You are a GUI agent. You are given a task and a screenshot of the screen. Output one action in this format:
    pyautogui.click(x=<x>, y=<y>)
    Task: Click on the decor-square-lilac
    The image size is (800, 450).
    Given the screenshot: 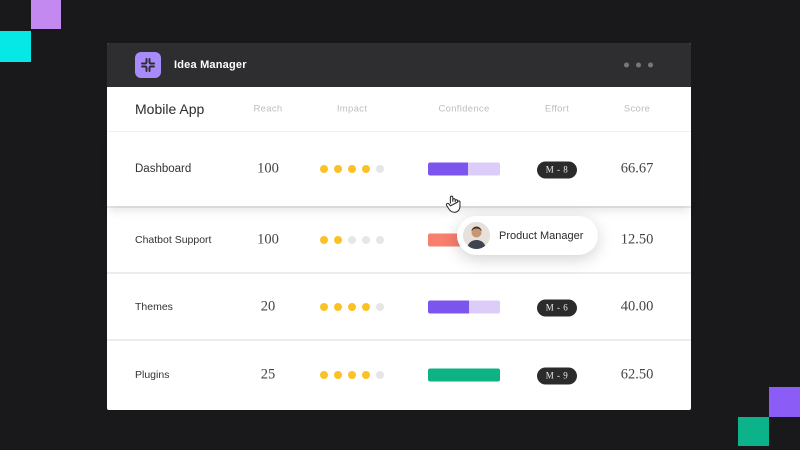 What is the action you would take?
    pyautogui.click(x=46, y=14)
    